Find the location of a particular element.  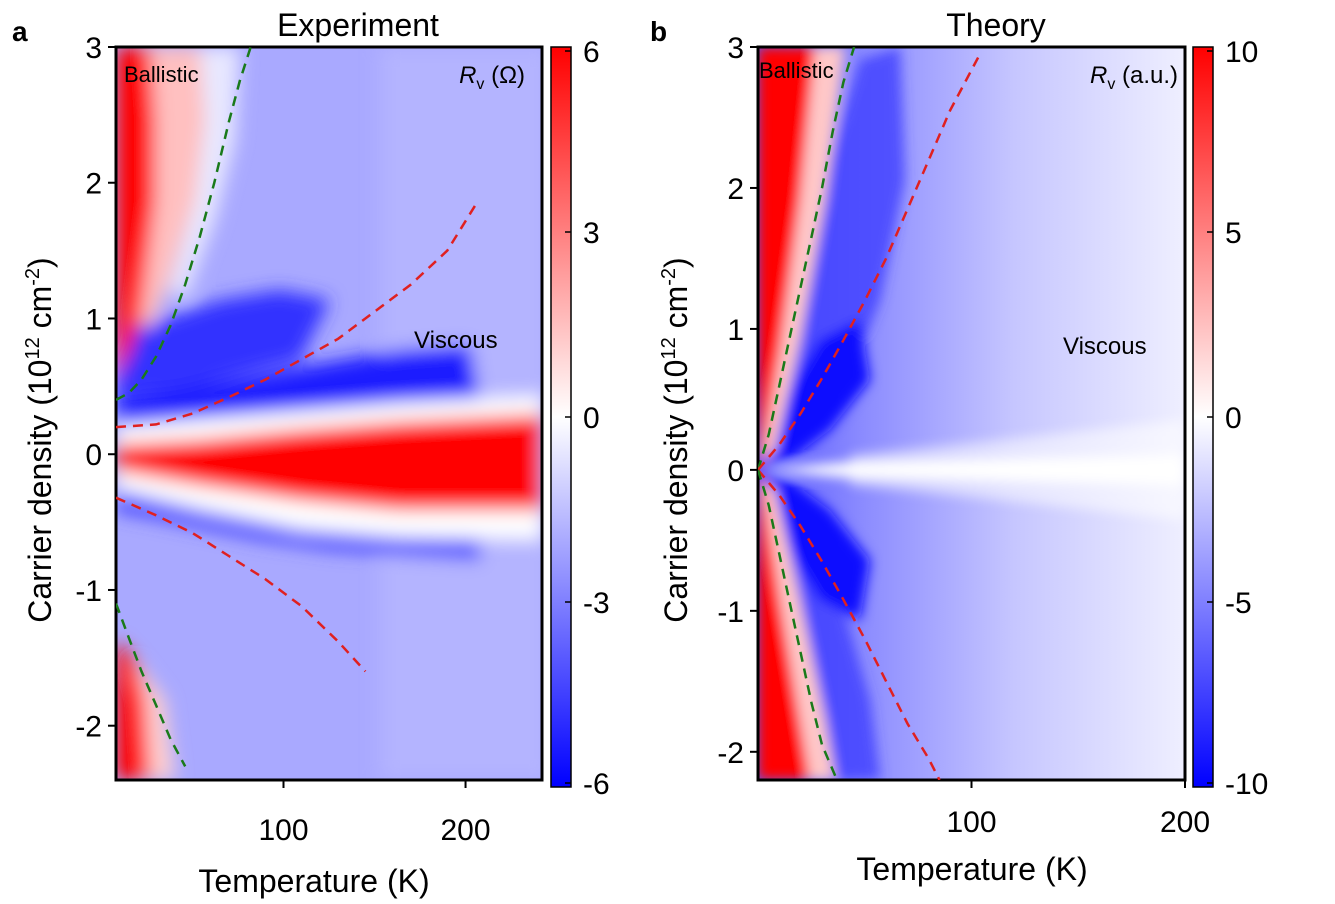

panel-label-a: a is located at coordinates (20, 31).